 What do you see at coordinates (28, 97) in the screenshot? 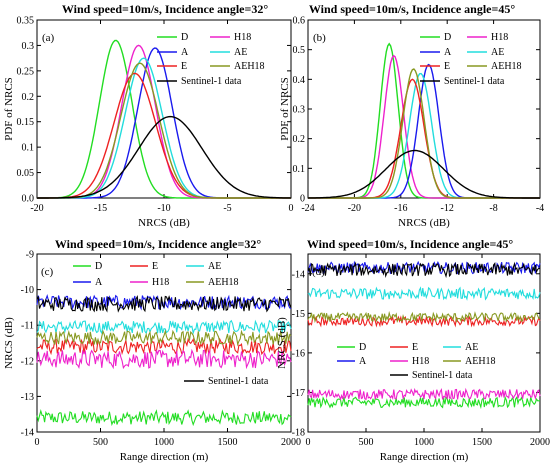
I see `y-tick-label: 0.2` at bounding box center [28, 97].